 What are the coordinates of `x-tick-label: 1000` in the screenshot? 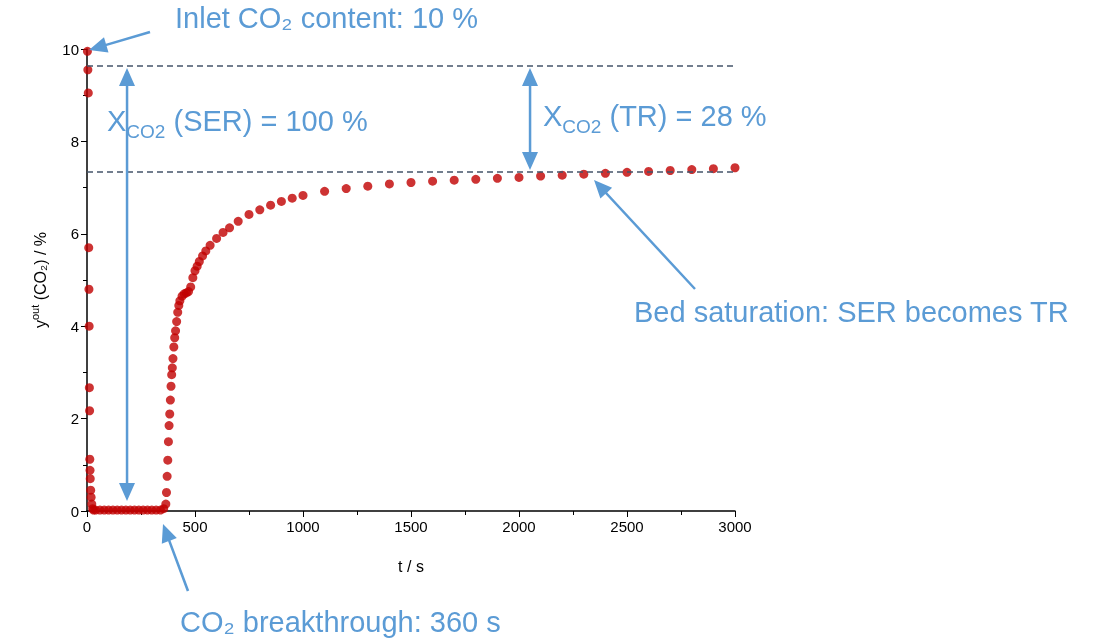 It's located at (303, 526).